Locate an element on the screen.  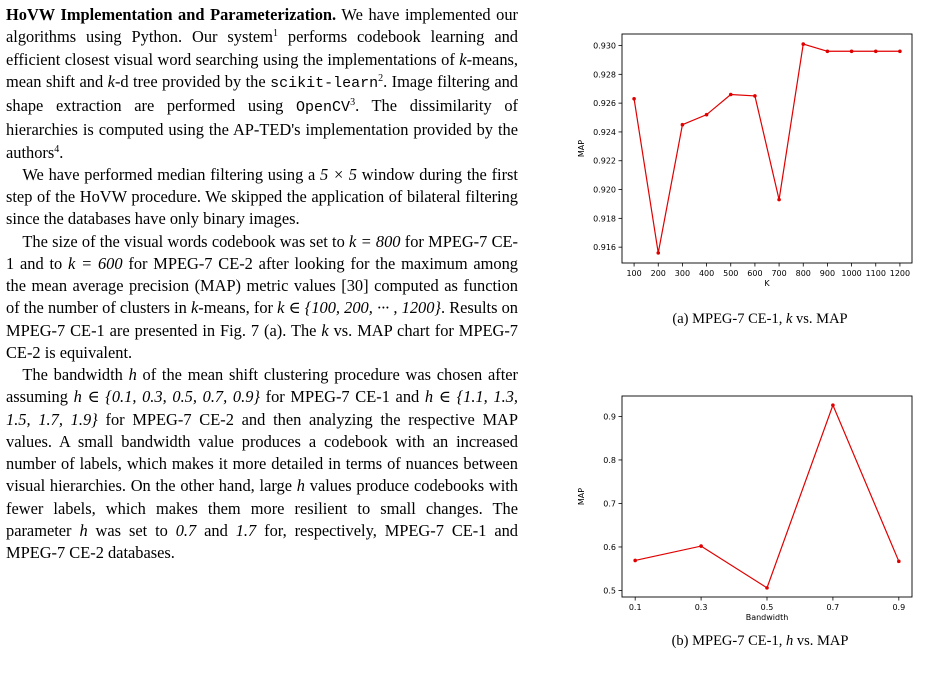
math-expression: h ∈ {0.1, 0.3, 0.5, 0.7, 0.9} is located at coordinates (166, 397).